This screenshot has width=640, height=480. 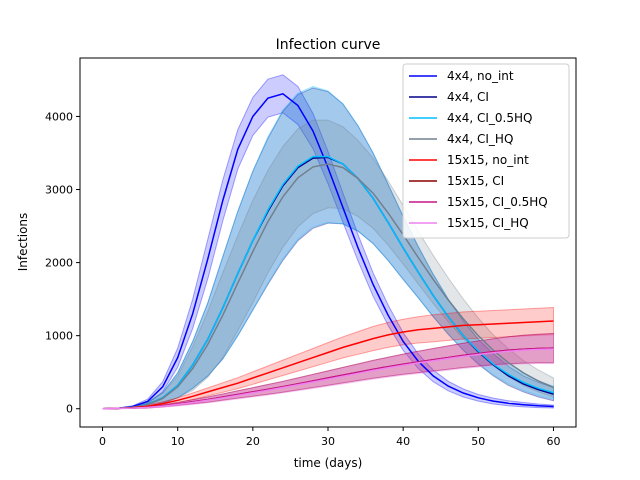 What do you see at coordinates (553, 441) in the screenshot?
I see `x-tick-label: 60` at bounding box center [553, 441].